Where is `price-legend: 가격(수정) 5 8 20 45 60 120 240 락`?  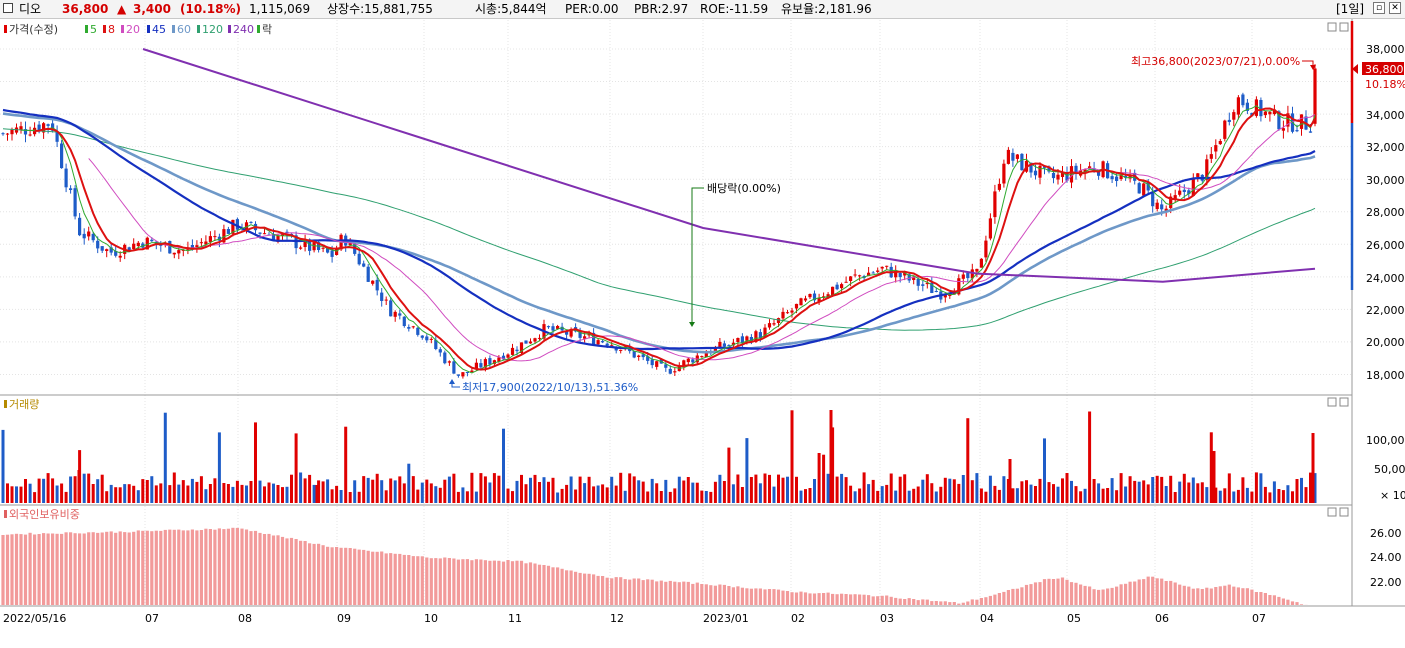
price-legend: 가격(수정) 5 8 20 45 60 120 240 락 is located at coordinates (138, 29).